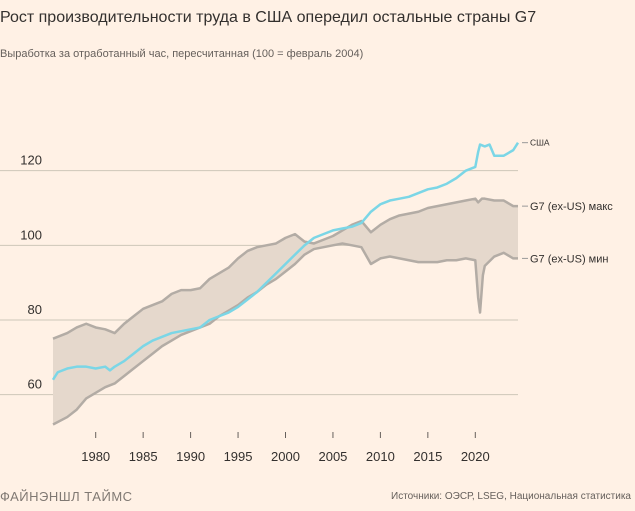 This screenshot has width=635, height=511. I want to click on series-label-g7-max: G7 (ex-US) макс, so click(571, 207).